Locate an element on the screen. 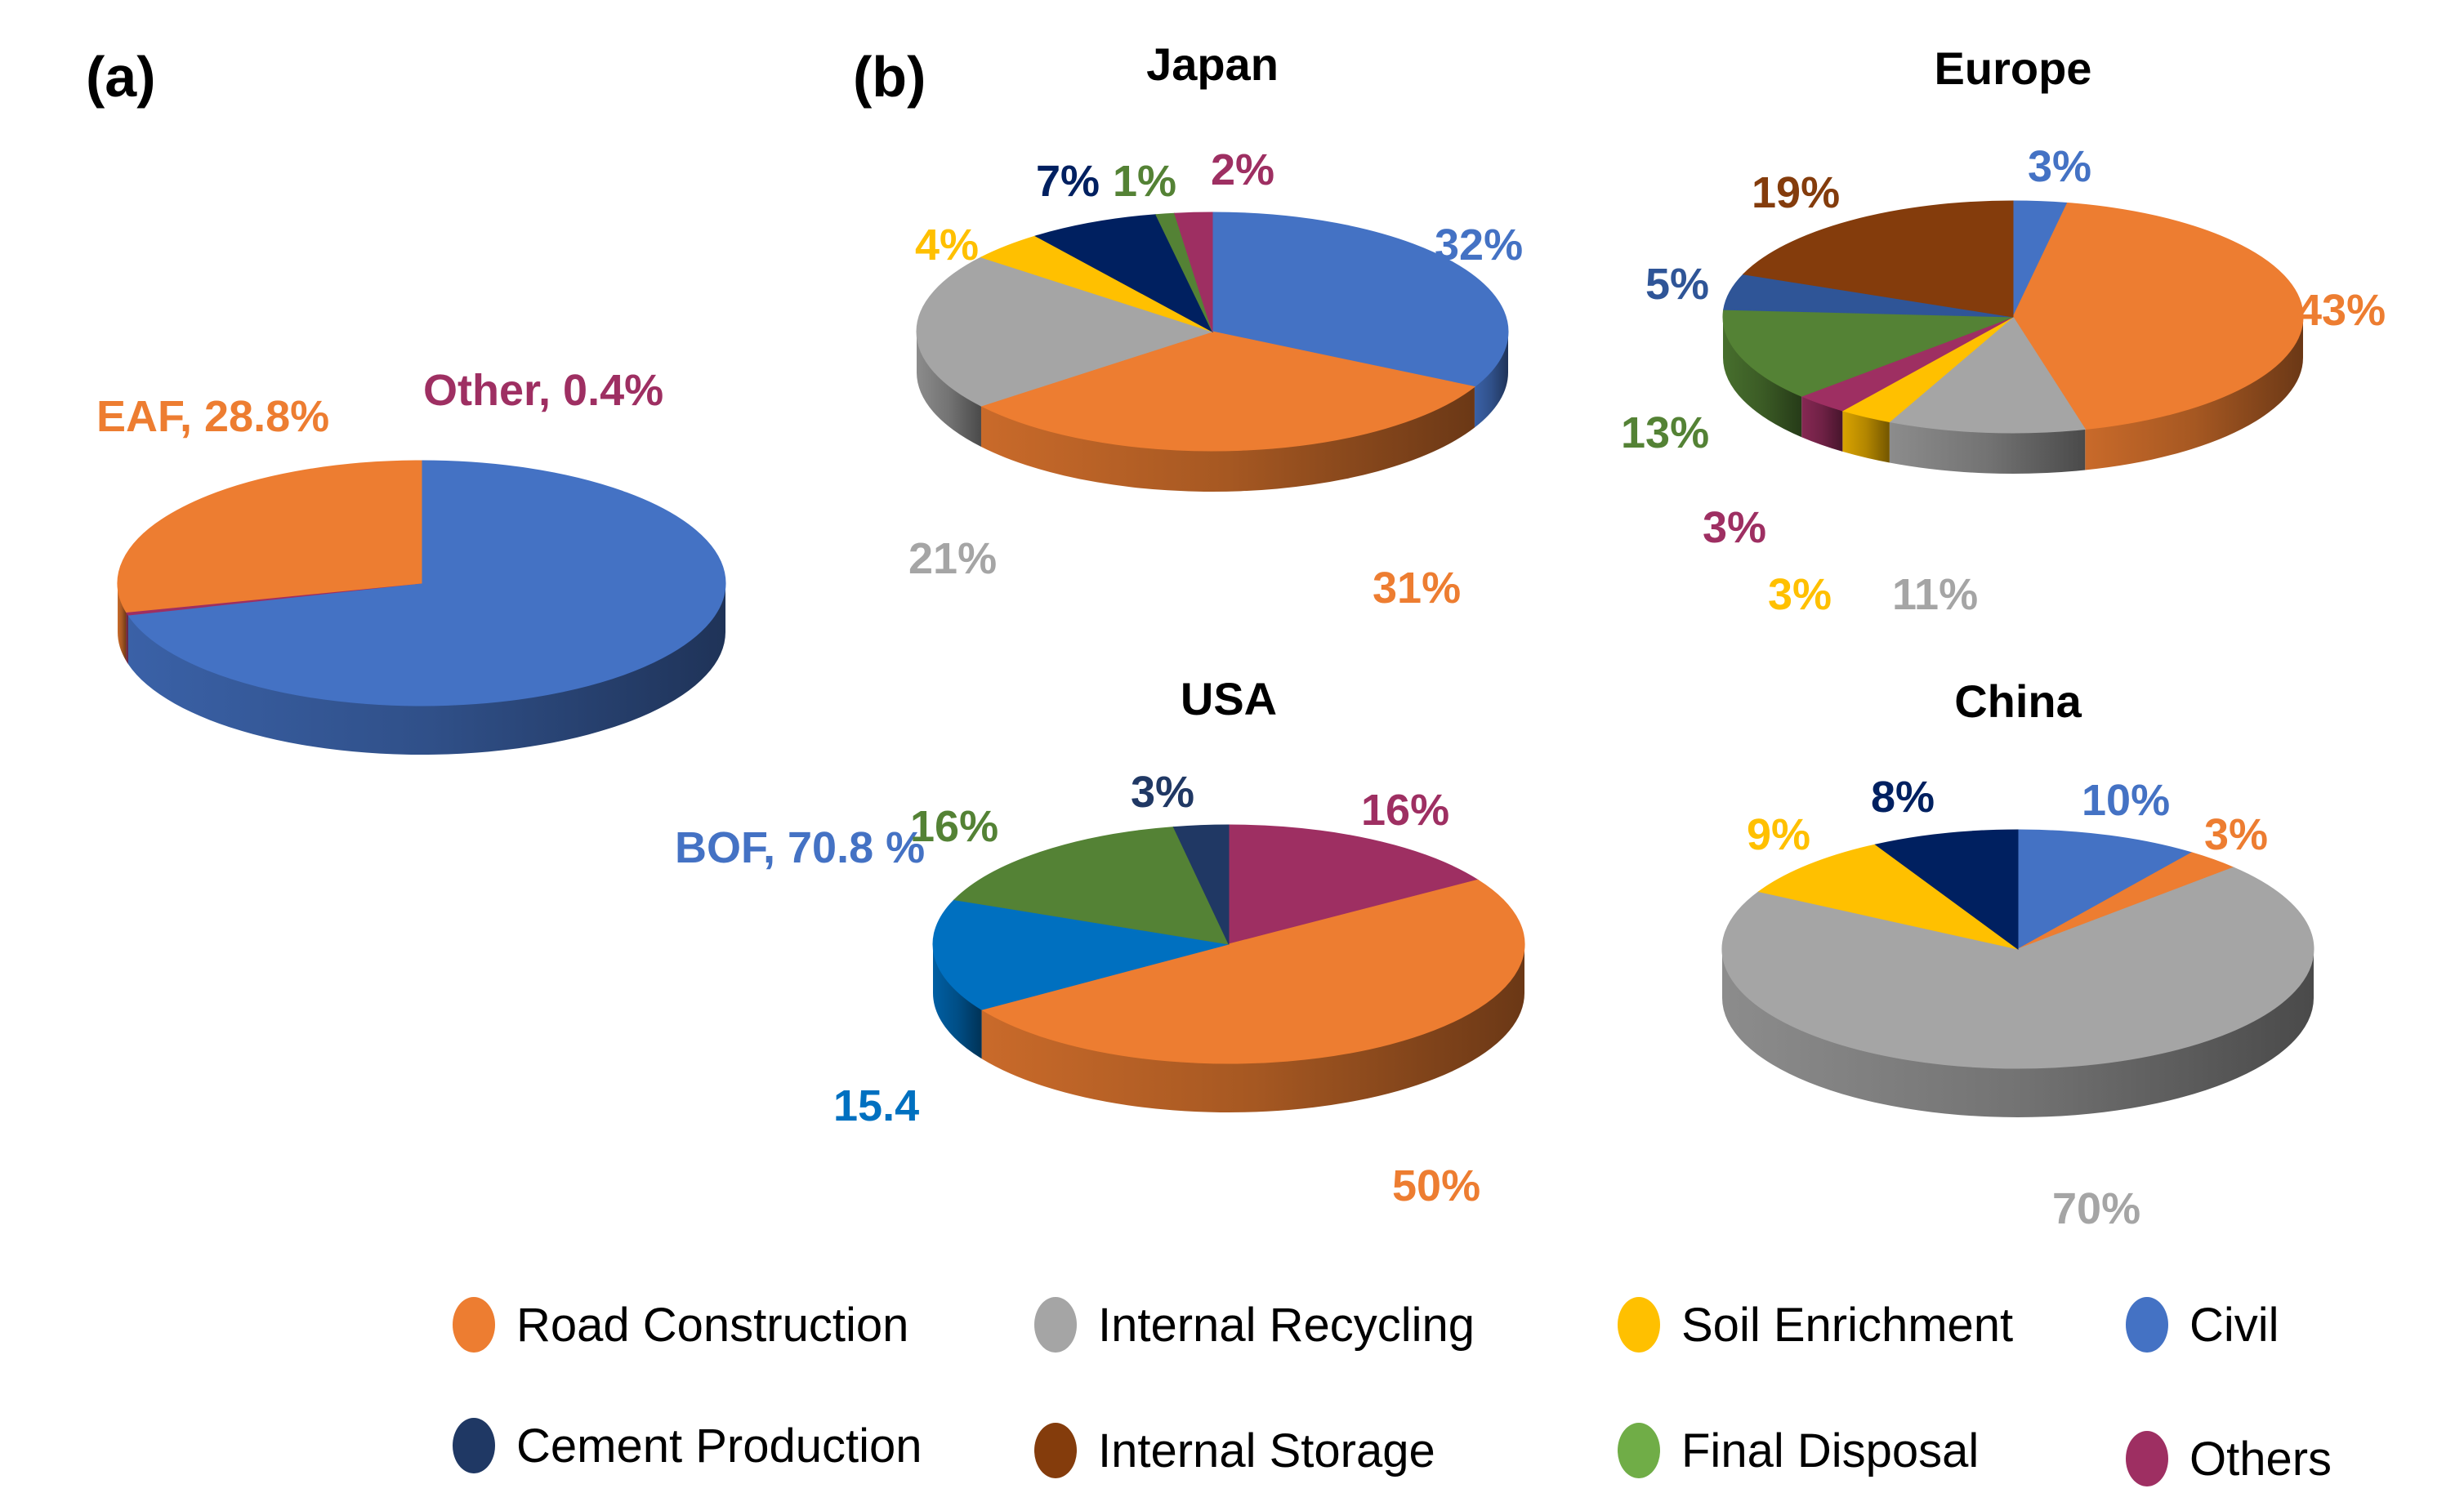 The image size is (2464, 1493). pie-side-others is located at coordinates (1822, 424).